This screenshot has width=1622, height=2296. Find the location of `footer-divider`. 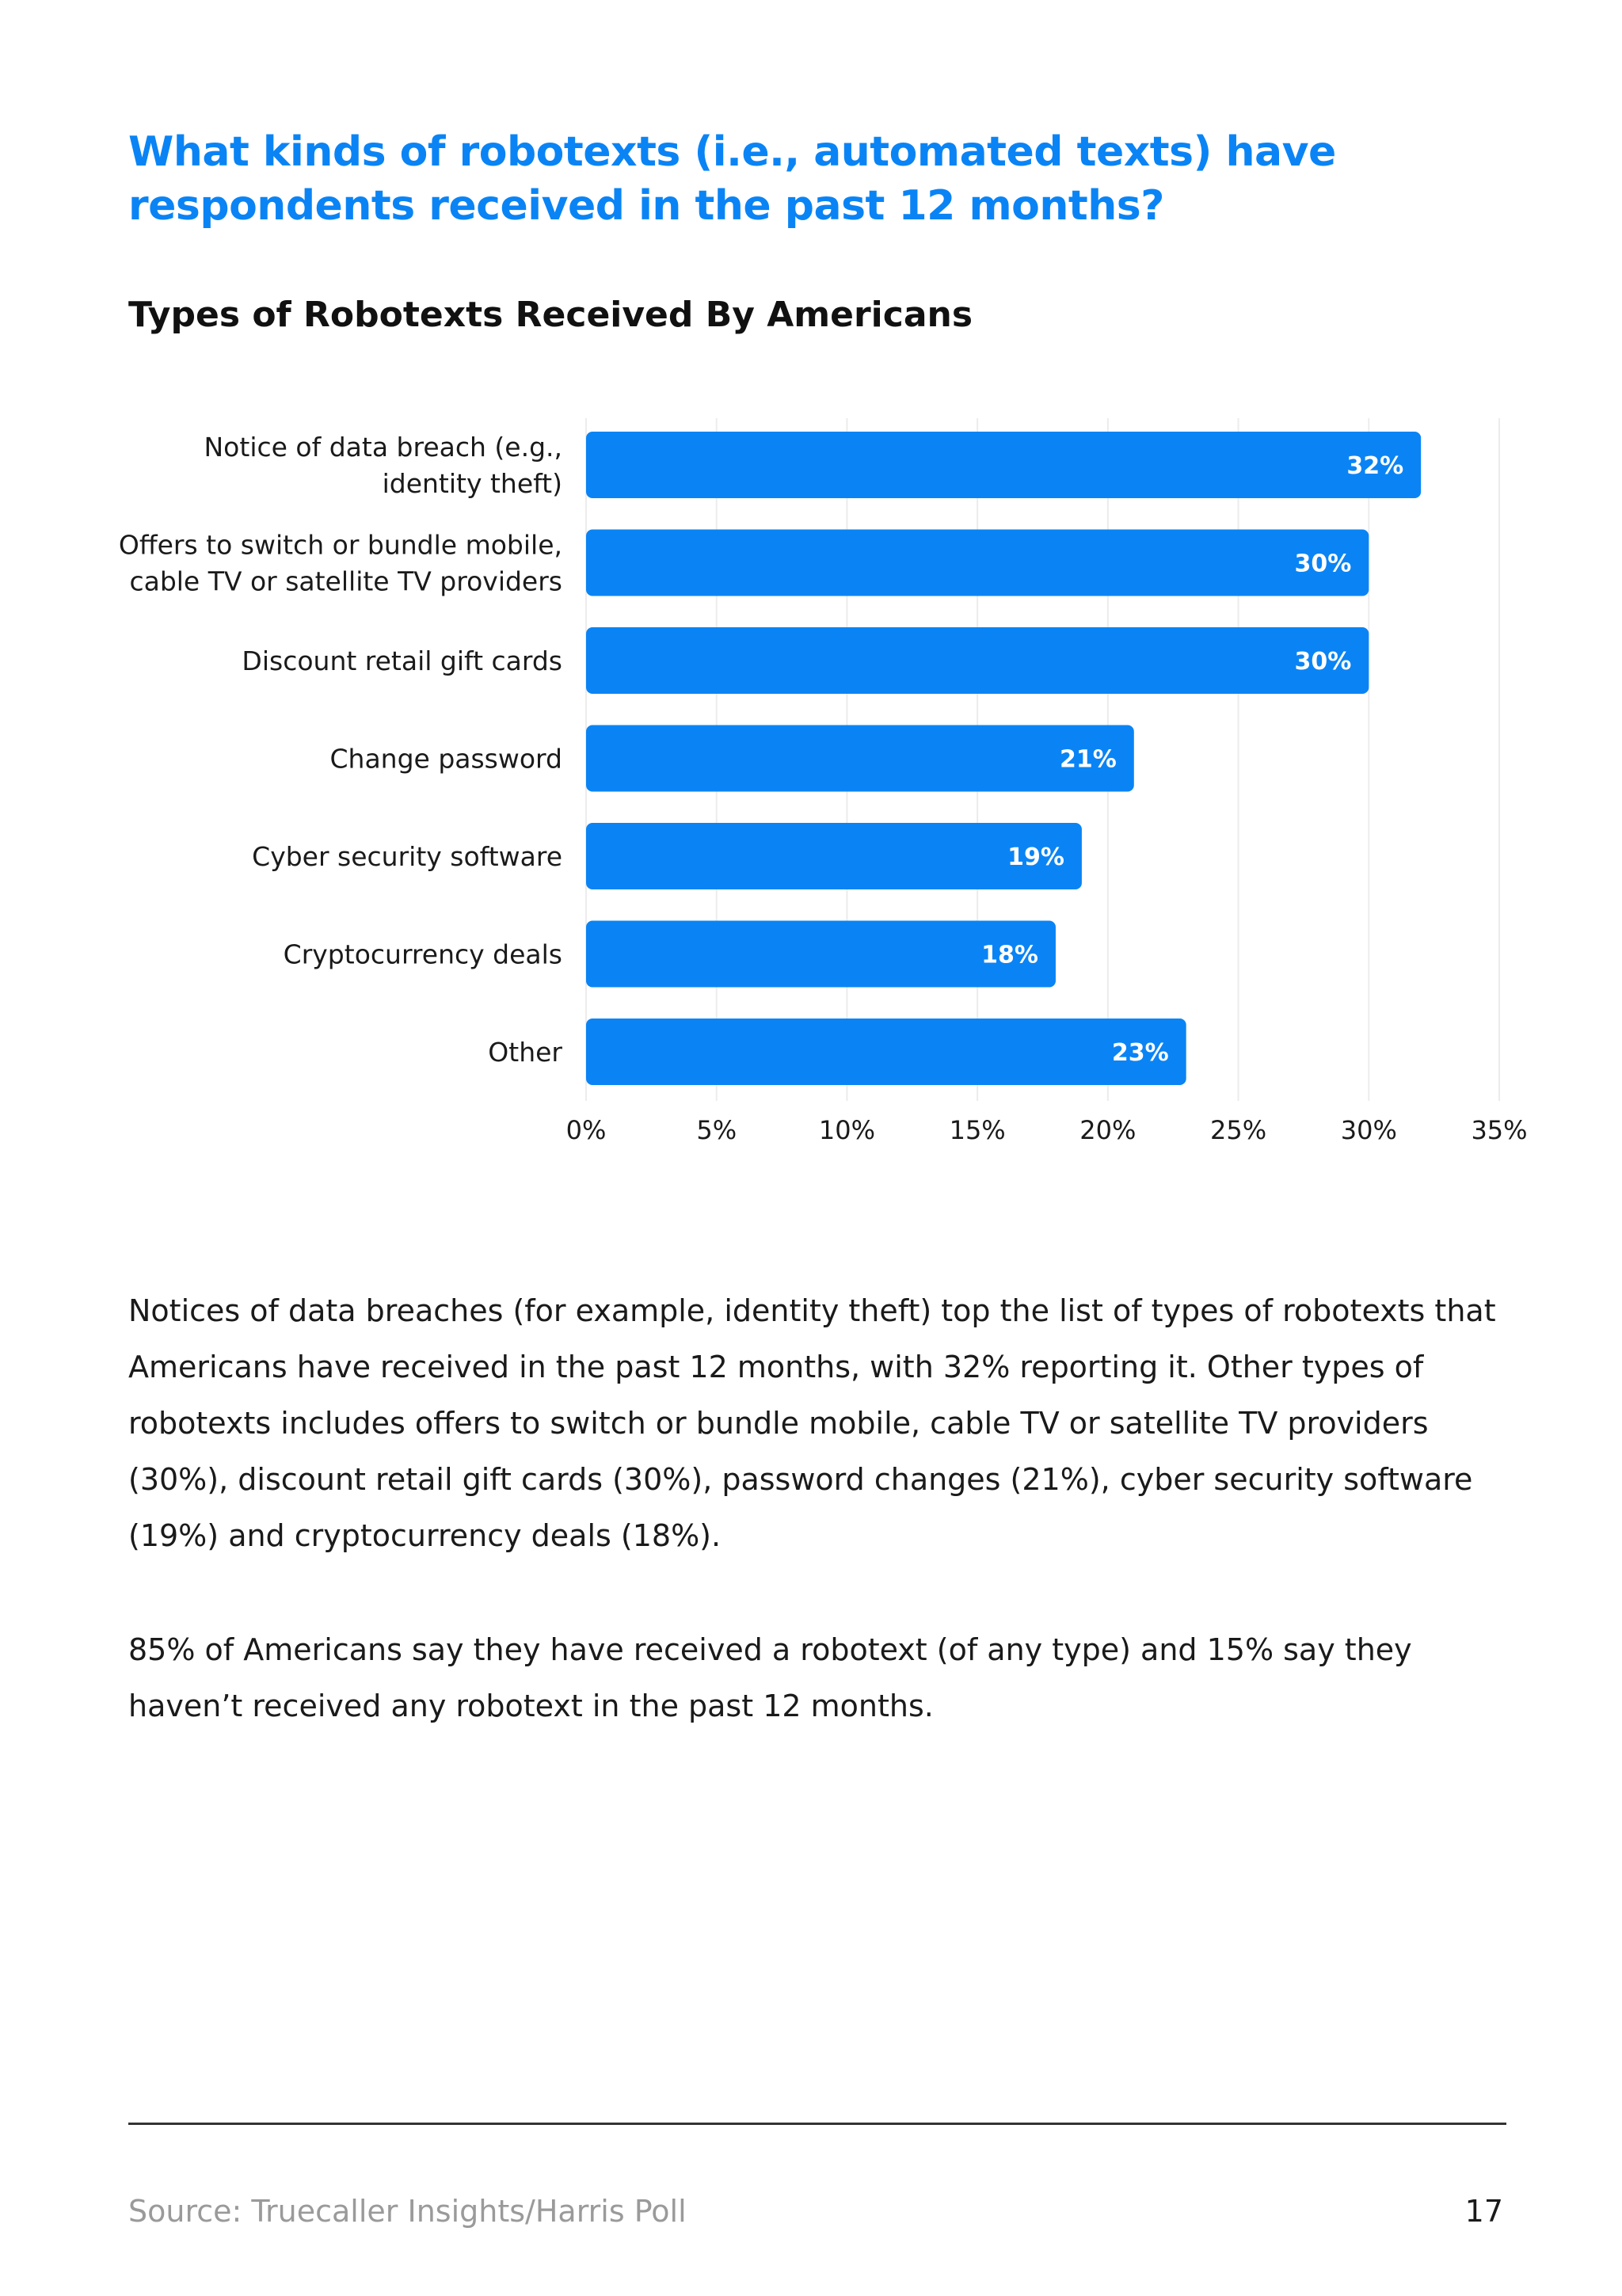

footer-divider is located at coordinates (817, 2124).